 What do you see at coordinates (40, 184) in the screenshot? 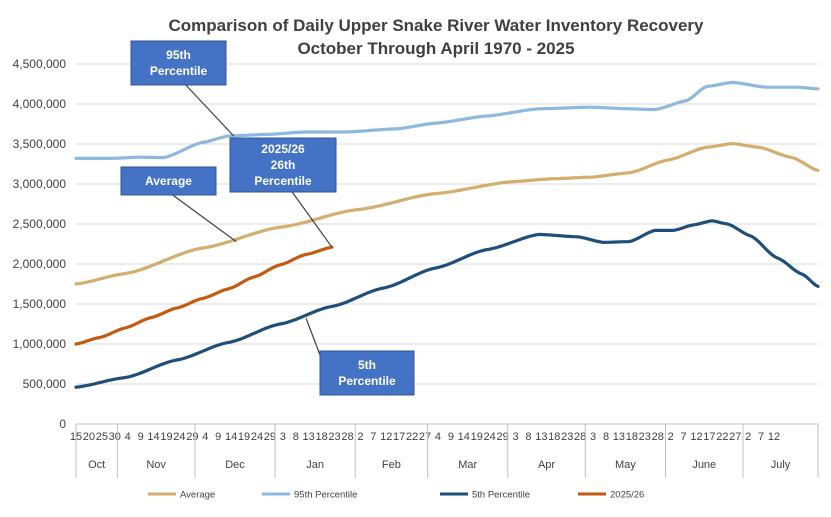
I see `y-tick-label: 3,000,000` at bounding box center [40, 184].